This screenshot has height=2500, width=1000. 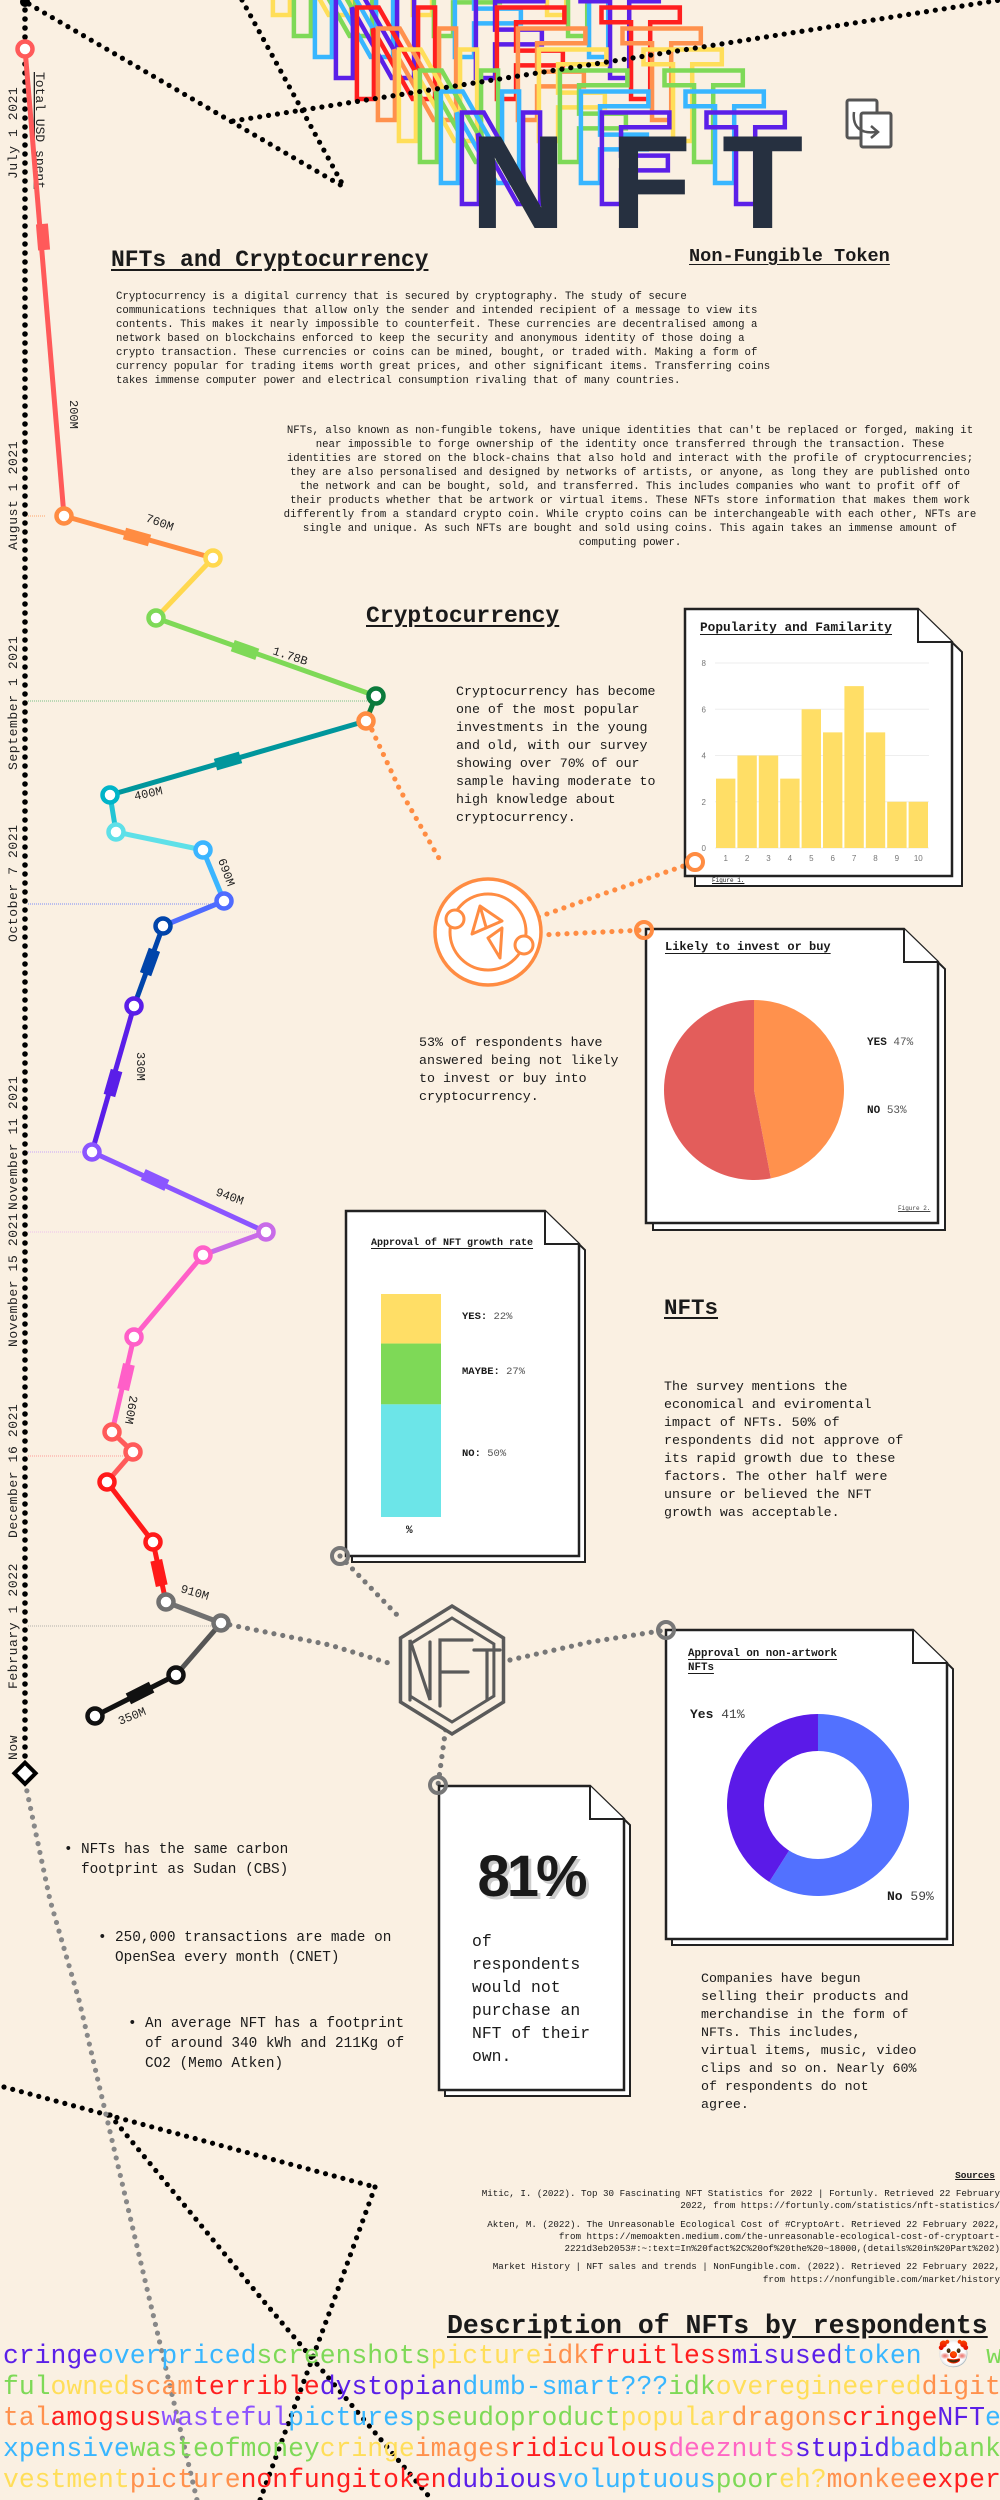 I want to click on wordcloud-word: nonfungitoken, so click(x=343, y=2480).